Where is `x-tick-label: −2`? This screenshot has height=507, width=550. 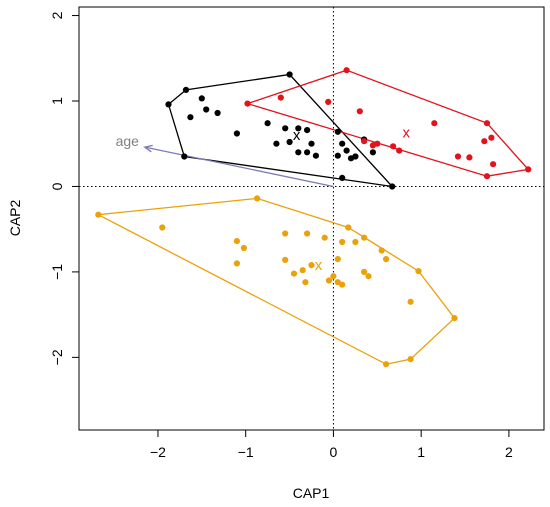 x-tick-label: −2 is located at coordinates (158, 452).